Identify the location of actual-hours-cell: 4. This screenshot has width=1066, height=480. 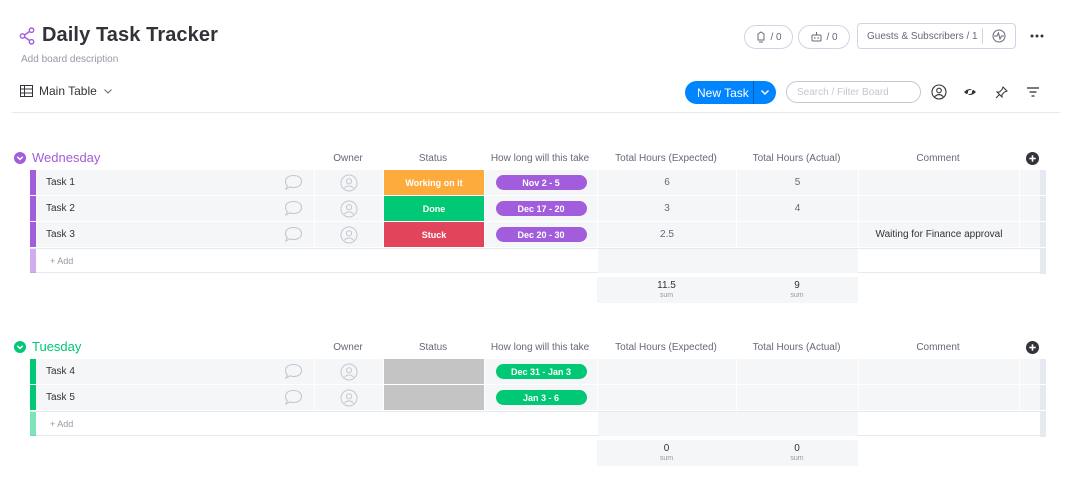
(797, 208).